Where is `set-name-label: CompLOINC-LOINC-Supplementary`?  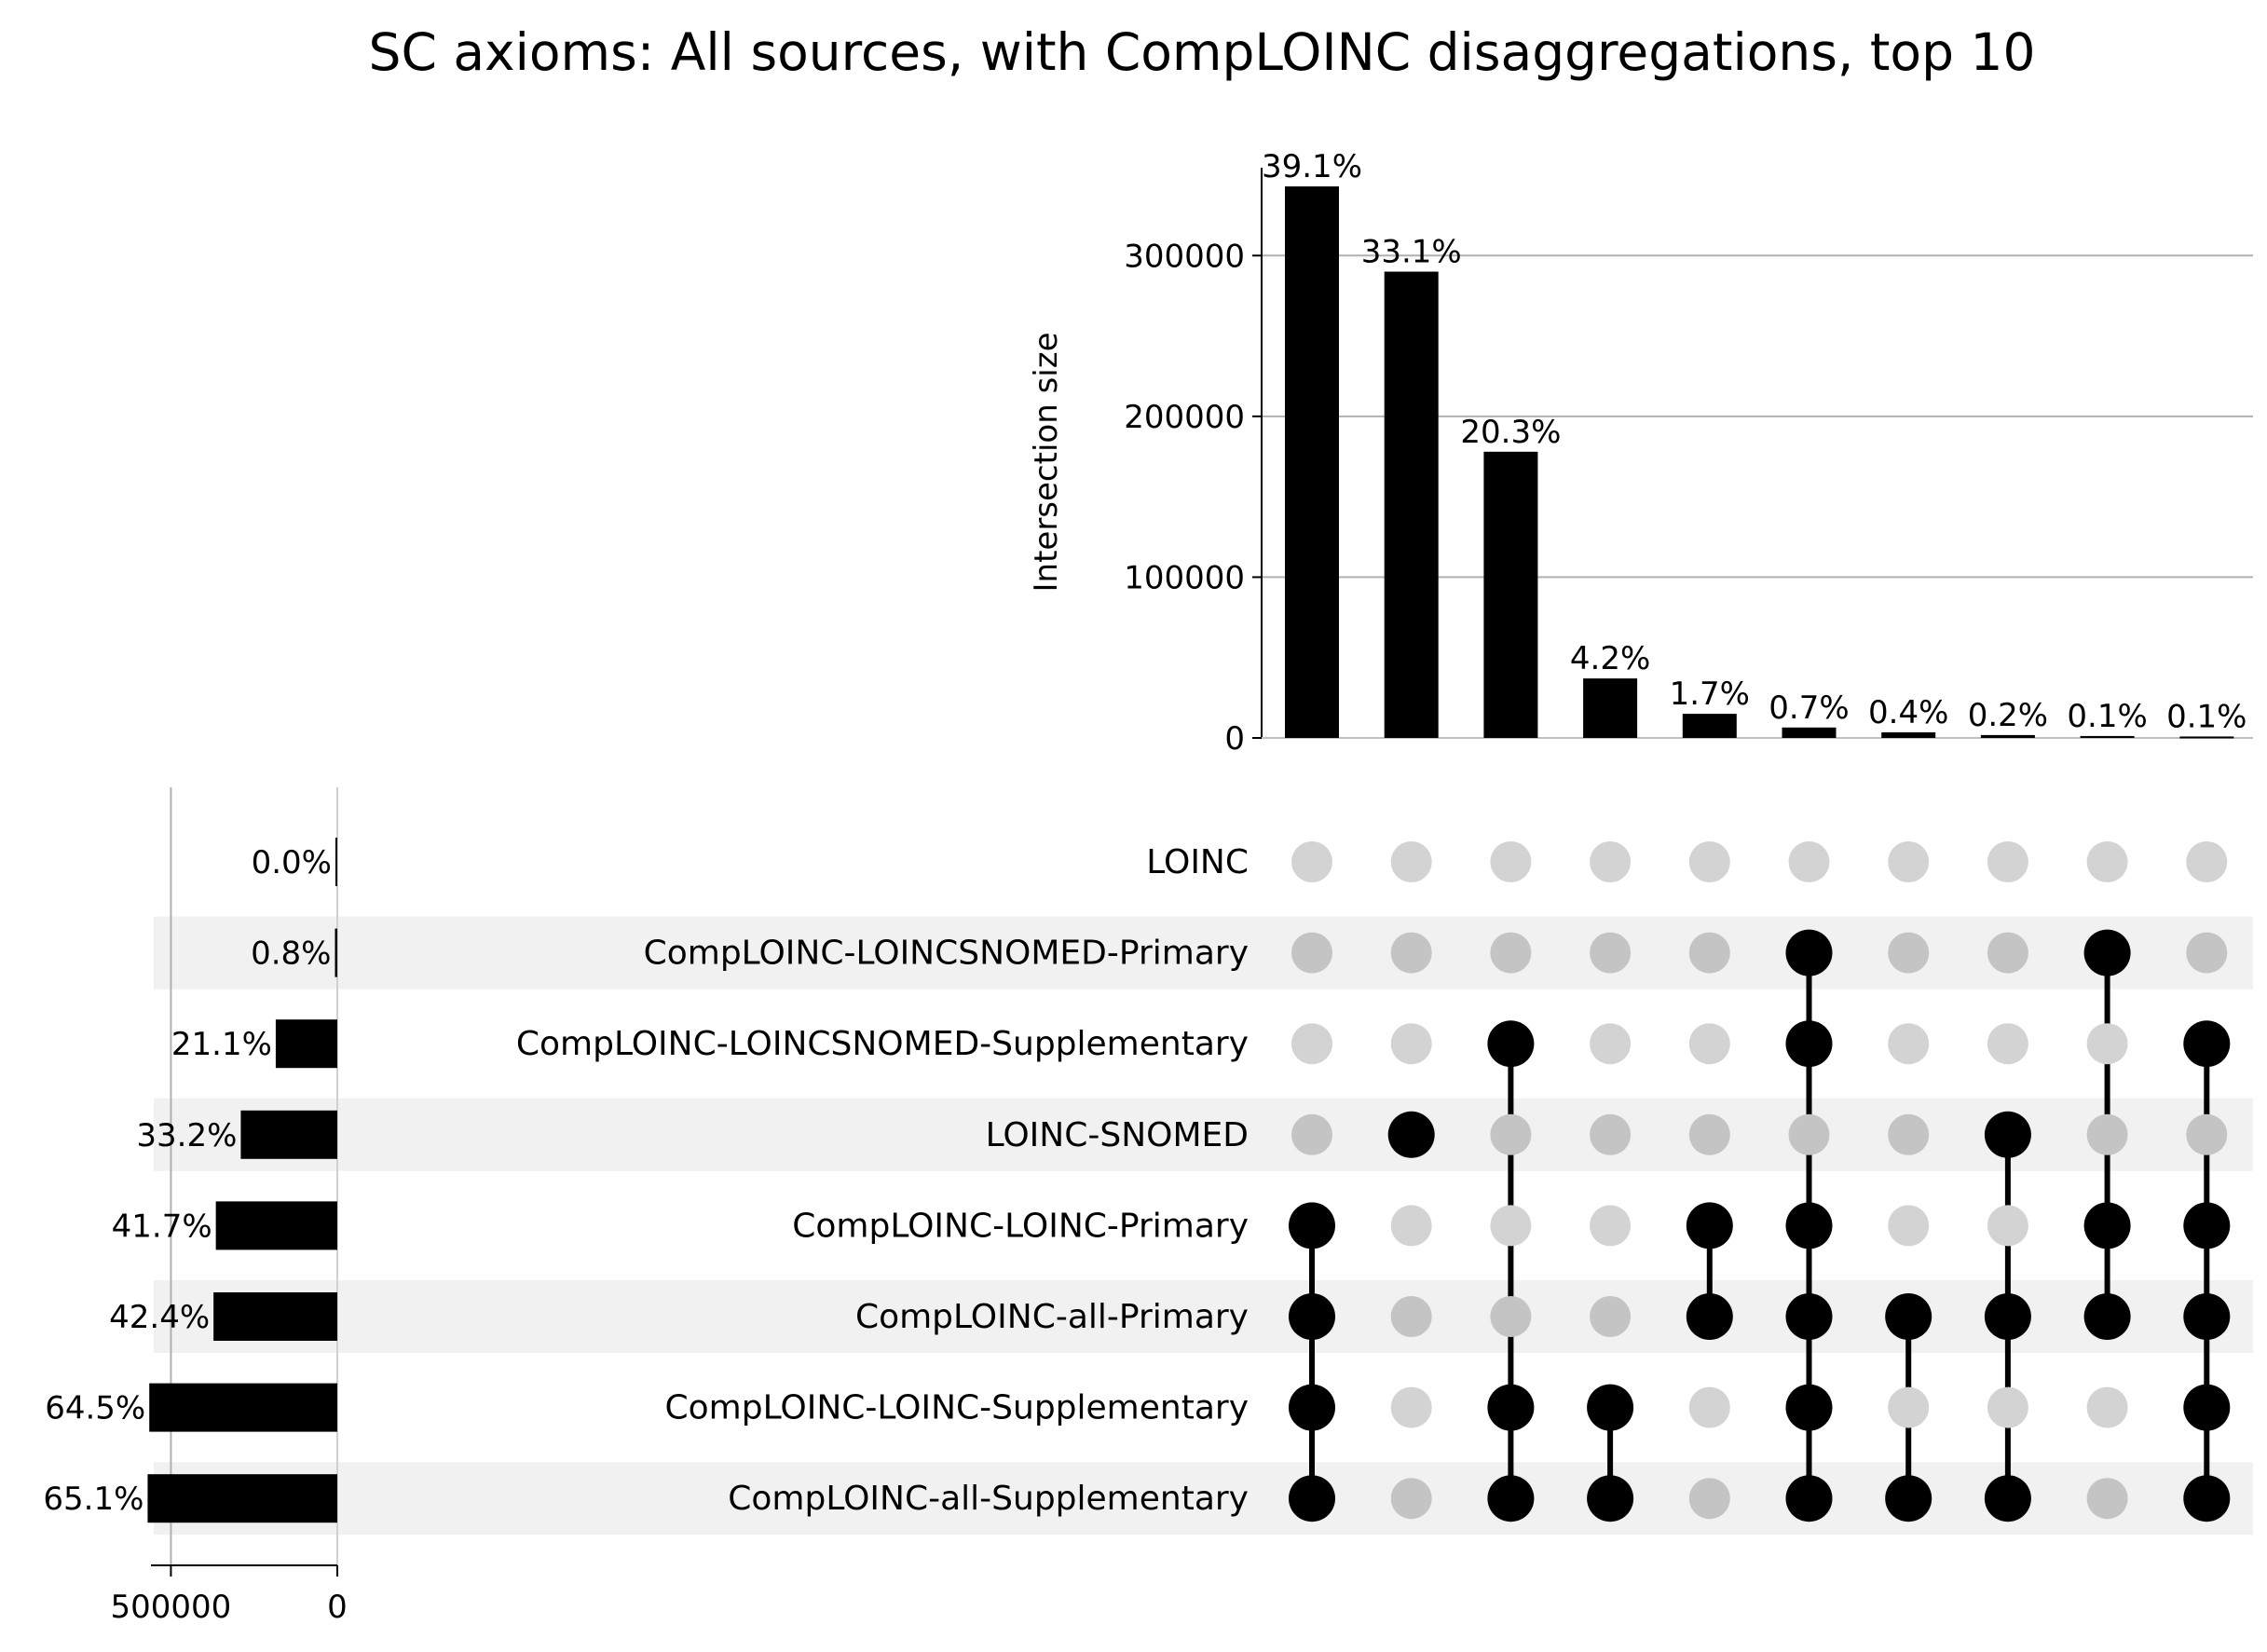
set-name-label: CompLOINC-LOINC-Supplementary is located at coordinates (957, 1408).